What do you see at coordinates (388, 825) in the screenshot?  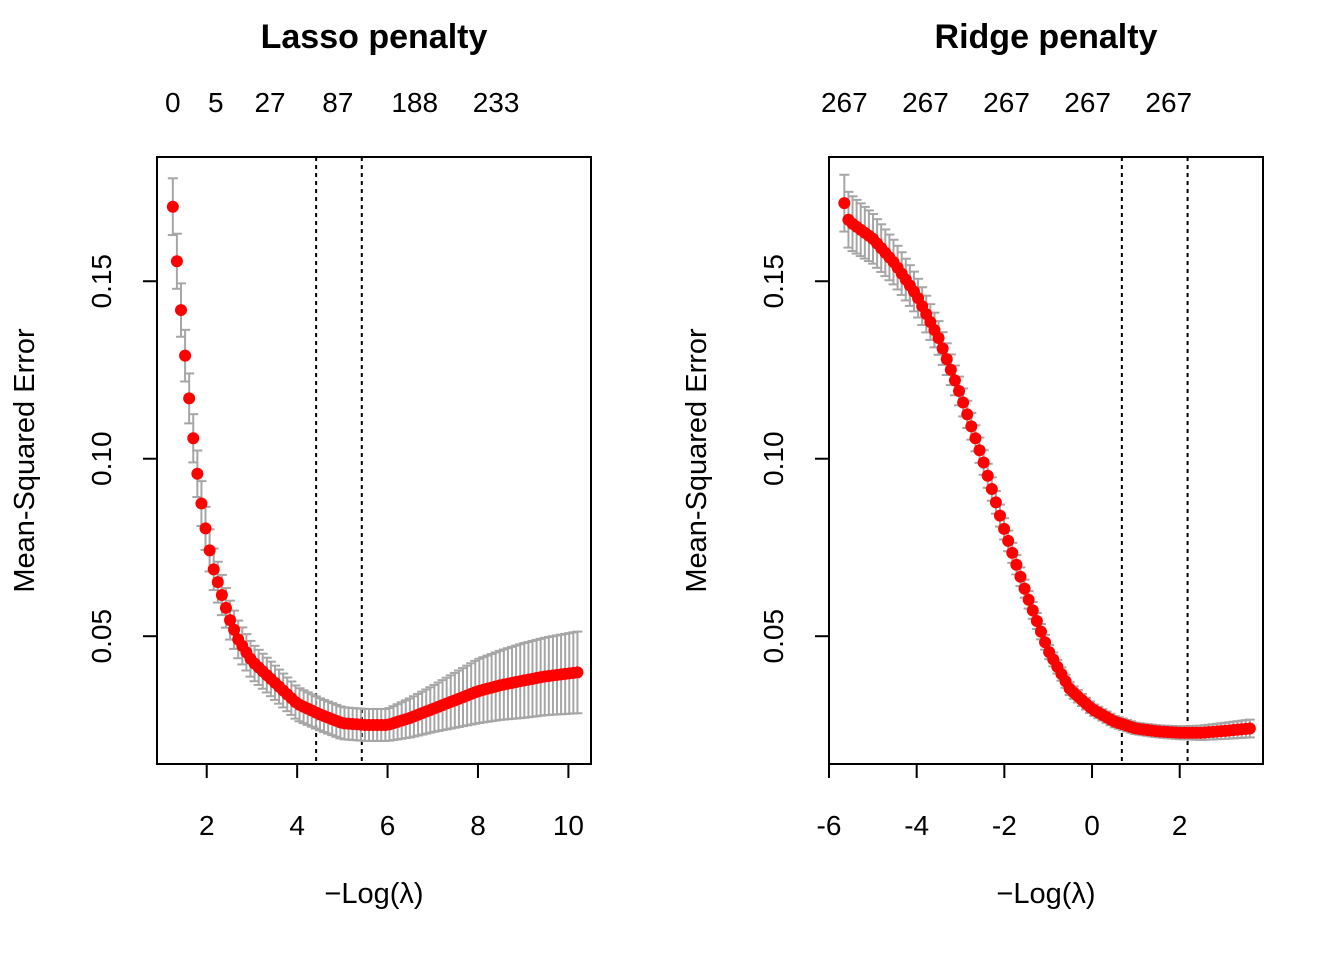 I see `x-tick-label: 6` at bounding box center [388, 825].